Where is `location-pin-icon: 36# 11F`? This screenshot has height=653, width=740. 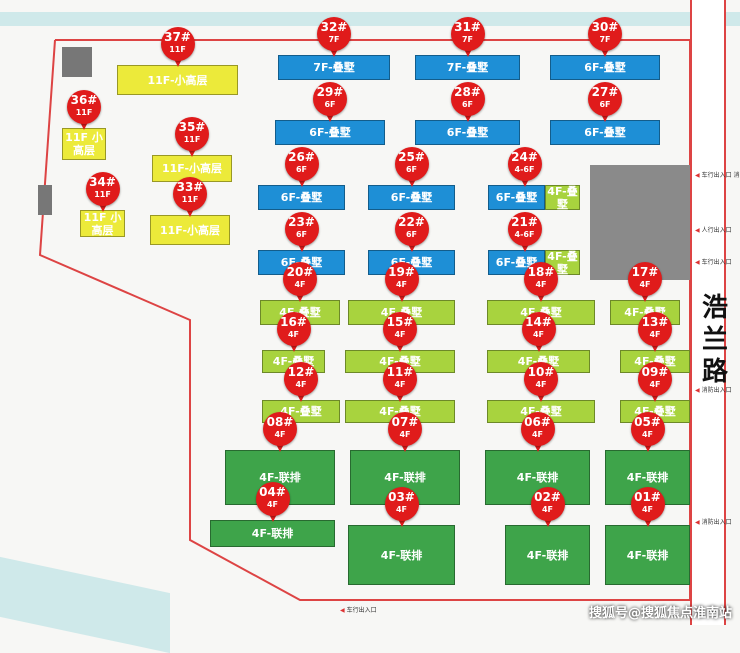 location-pin-icon: 36# 11F is located at coordinates (84, 111).